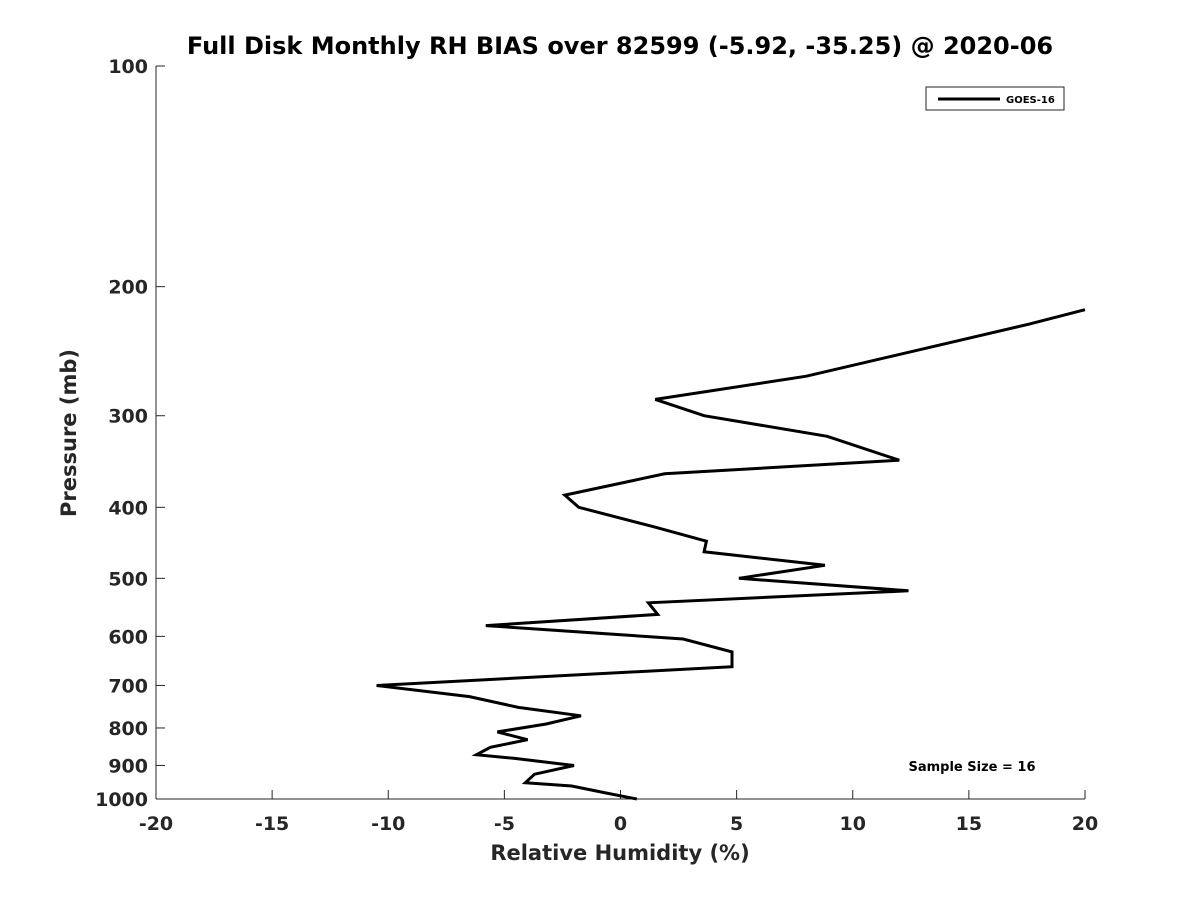  Describe the element at coordinates (388, 824) in the screenshot. I see `x-tick-label: -10` at that location.